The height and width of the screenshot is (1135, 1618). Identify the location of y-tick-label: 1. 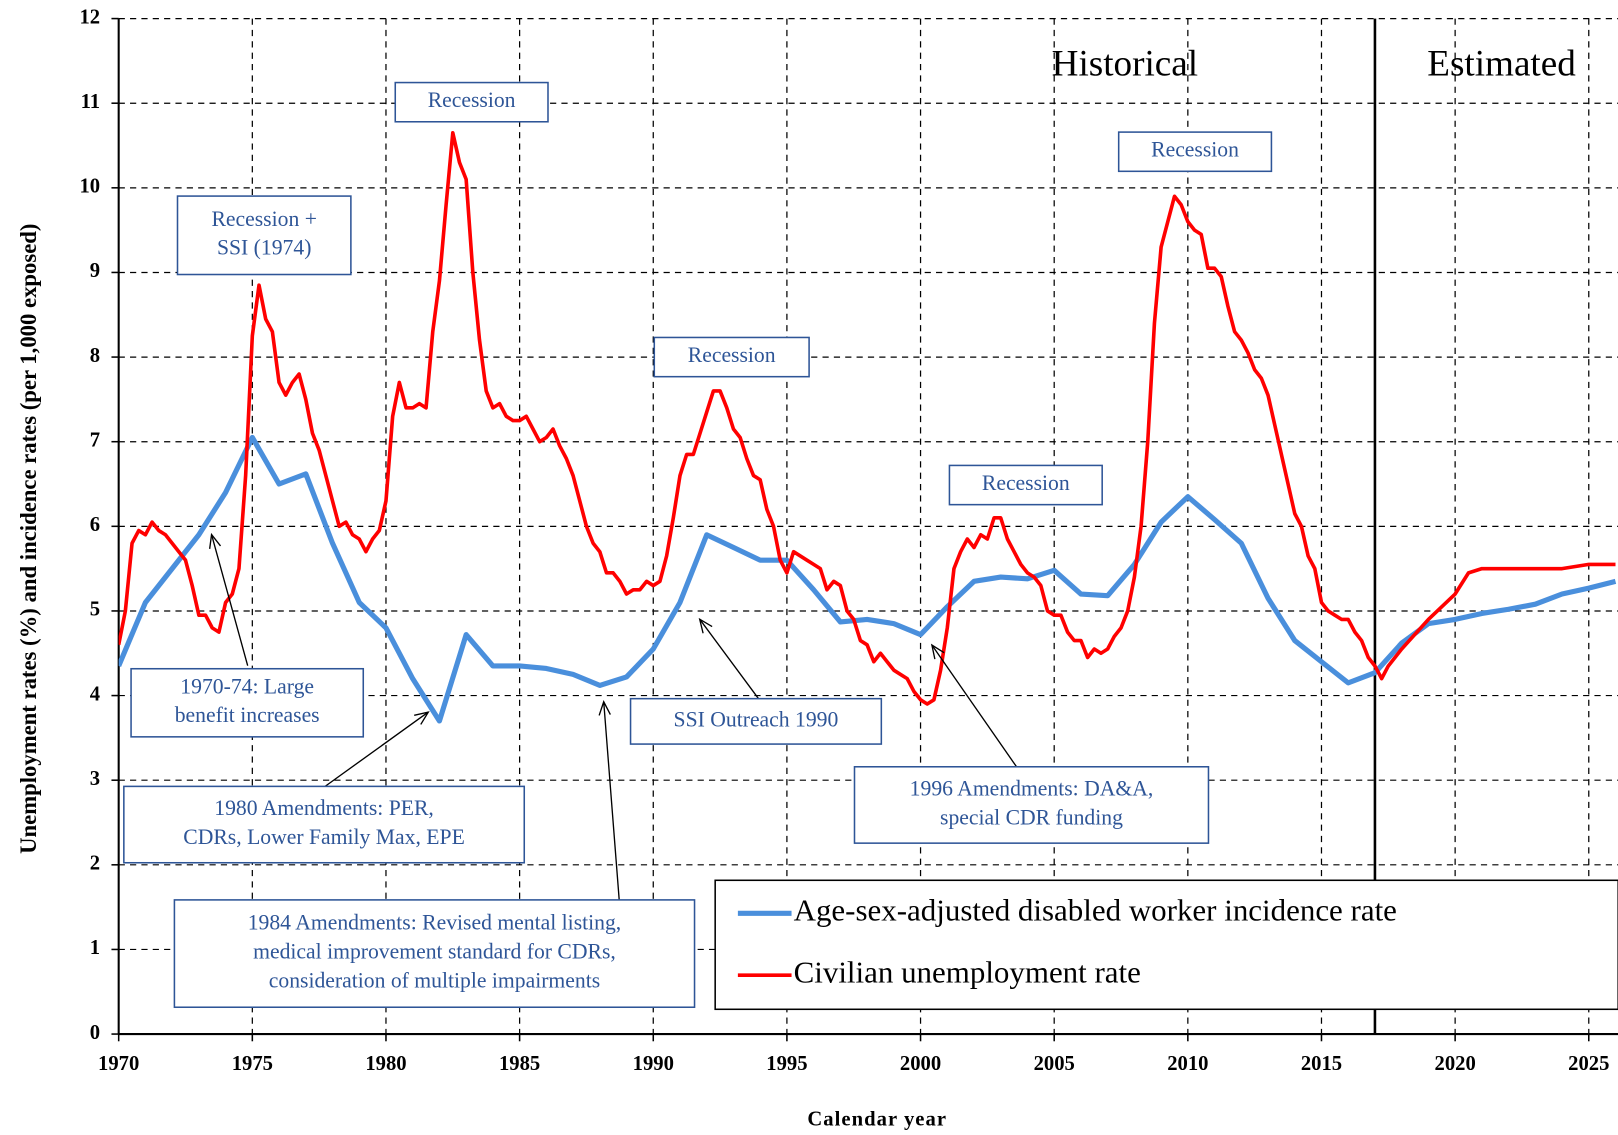
(95, 948).